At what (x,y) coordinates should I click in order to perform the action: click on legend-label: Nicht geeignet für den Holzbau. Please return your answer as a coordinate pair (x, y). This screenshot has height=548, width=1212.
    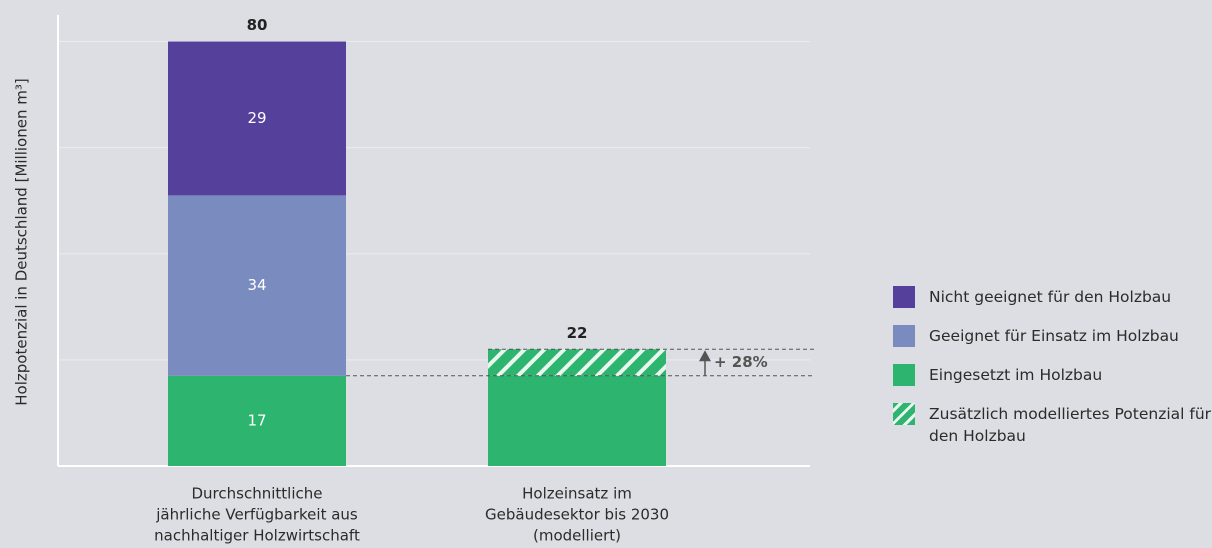
    Looking at the image, I should click on (1050, 297).